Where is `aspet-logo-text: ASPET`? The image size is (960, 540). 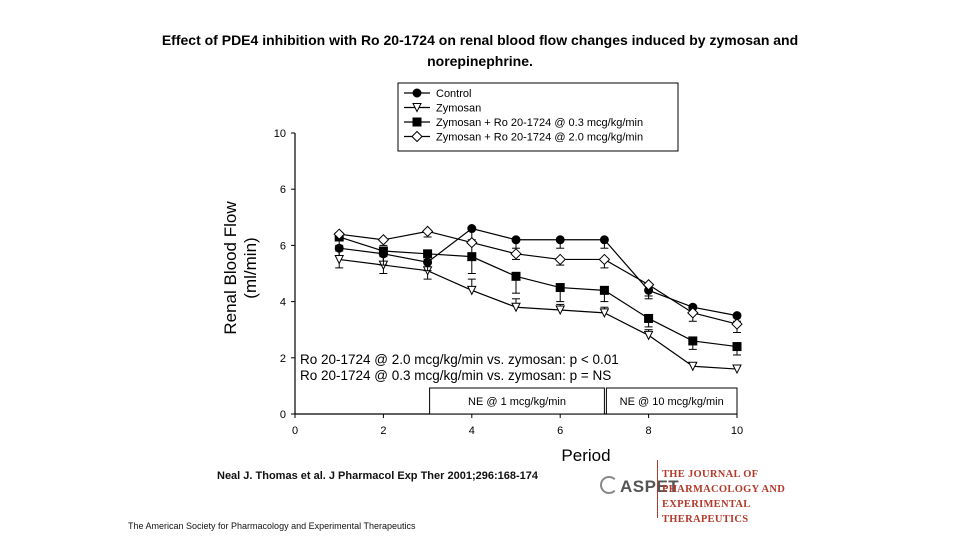 aspet-logo-text: ASPET is located at coordinates (650, 486).